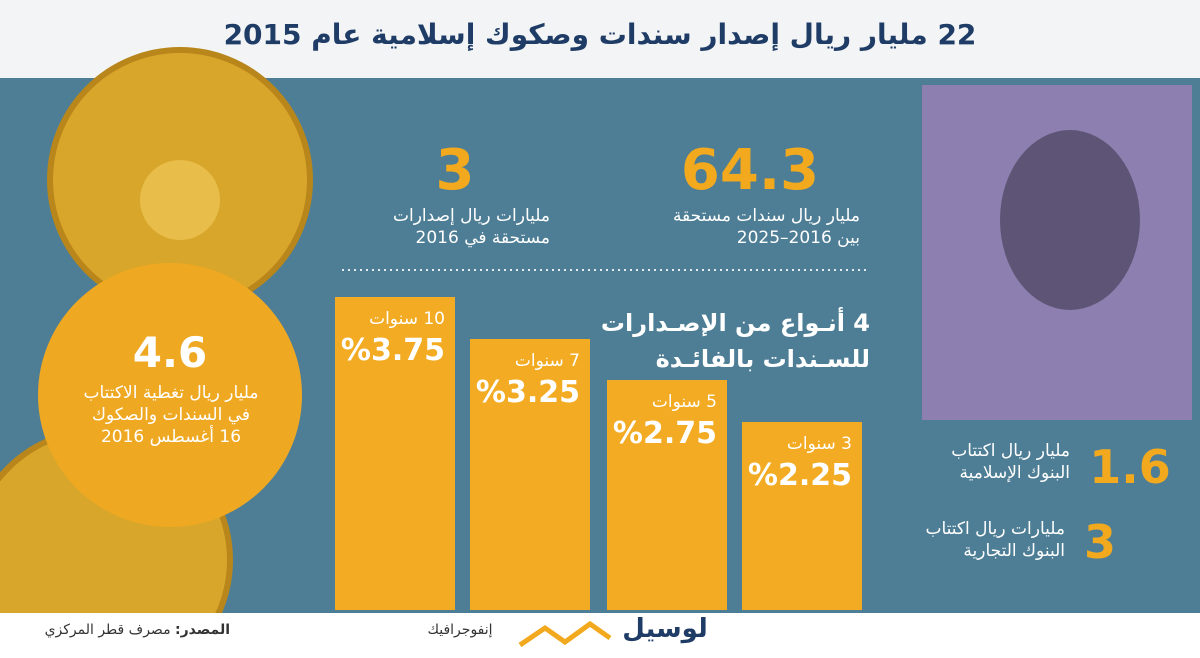 The width and height of the screenshot is (1200, 658). I want to click on footer-strip, so click(600, 635).